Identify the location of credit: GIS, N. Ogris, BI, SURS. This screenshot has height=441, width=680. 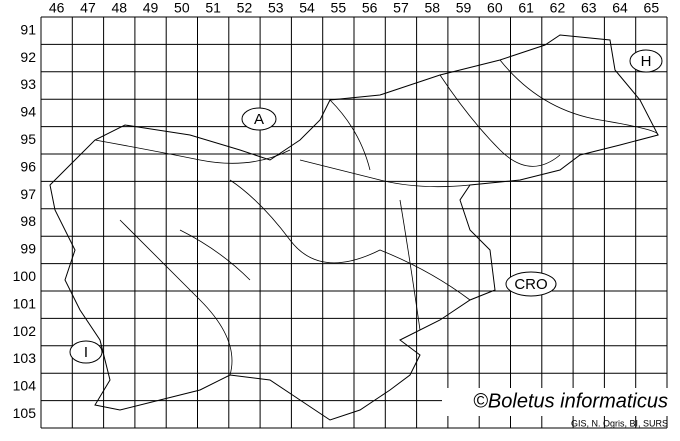
(619, 423).